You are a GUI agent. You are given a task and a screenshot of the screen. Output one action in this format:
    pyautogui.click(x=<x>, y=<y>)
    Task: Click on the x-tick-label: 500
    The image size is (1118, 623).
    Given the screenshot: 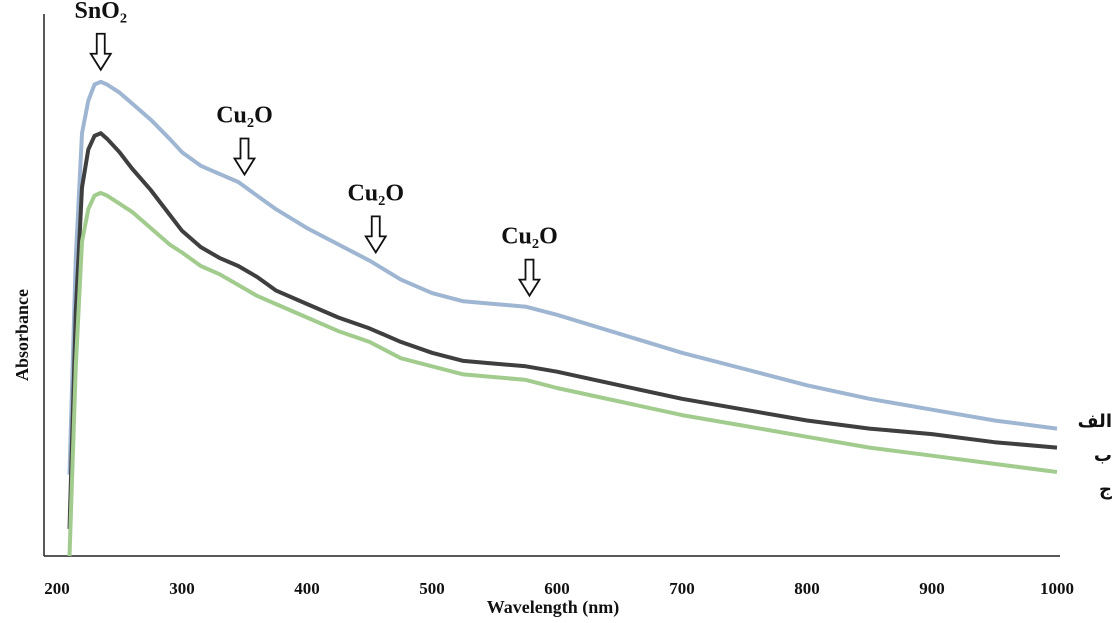 What is the action you would take?
    pyautogui.click(x=432, y=588)
    